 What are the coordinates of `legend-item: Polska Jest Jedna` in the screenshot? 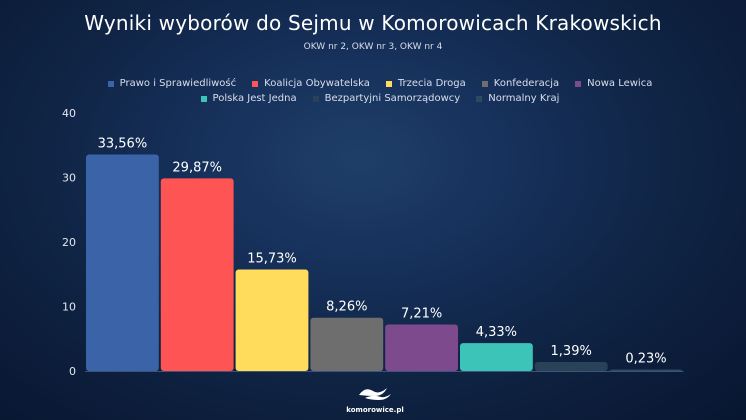 It's located at (248, 98).